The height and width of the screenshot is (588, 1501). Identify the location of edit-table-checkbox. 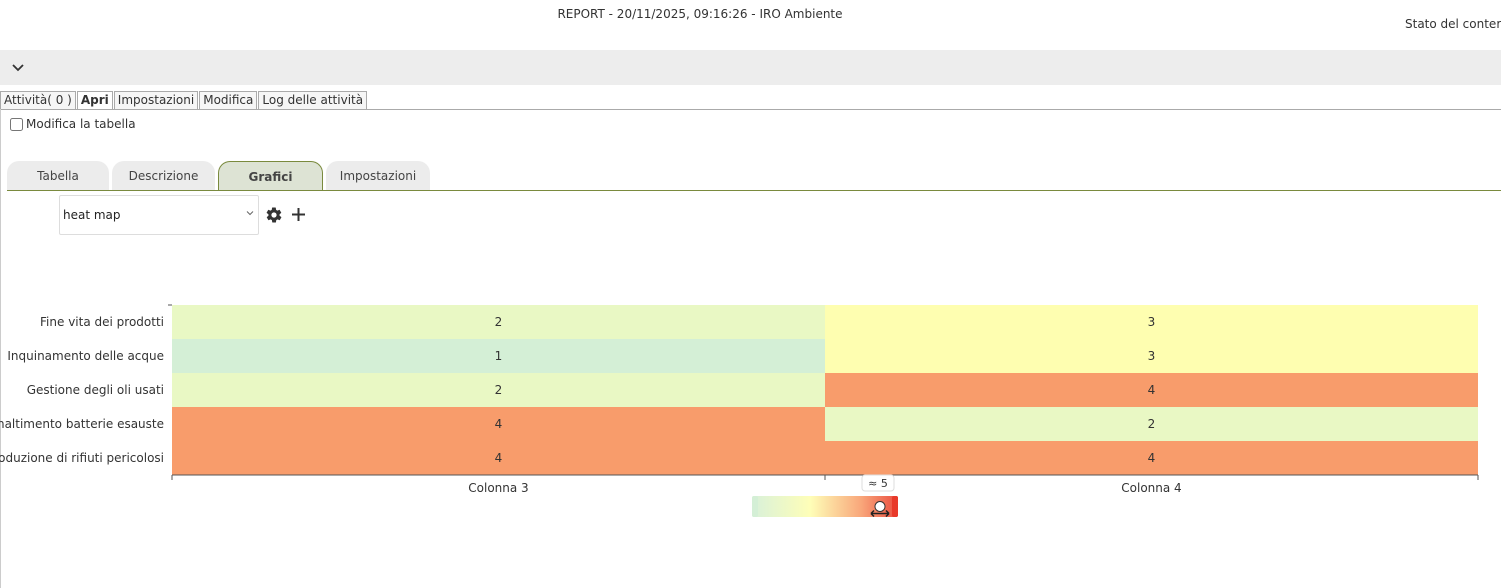
(16, 124).